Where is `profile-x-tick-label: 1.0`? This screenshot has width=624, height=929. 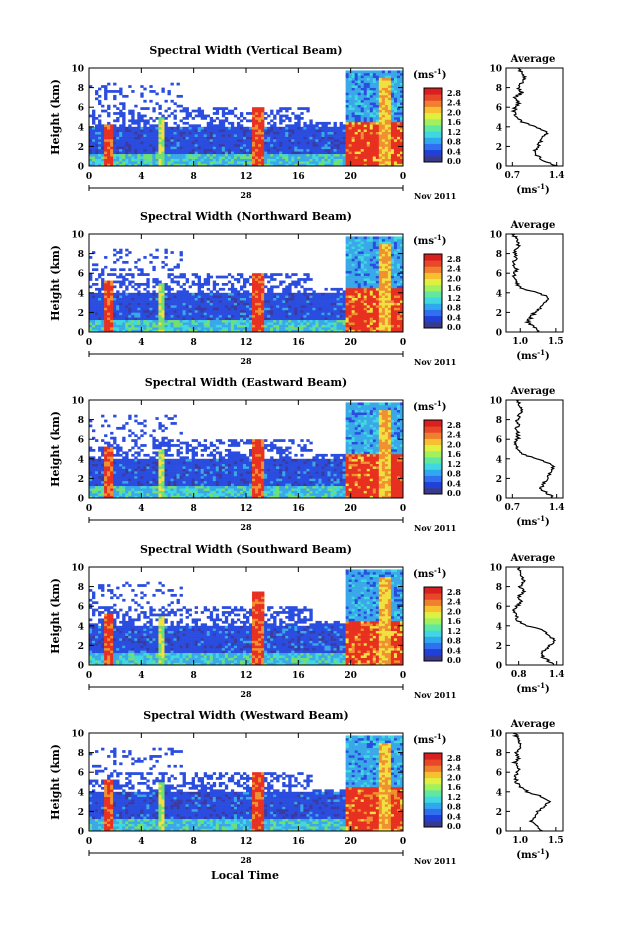
profile-x-tick-label: 1.0 is located at coordinates (520, 841).